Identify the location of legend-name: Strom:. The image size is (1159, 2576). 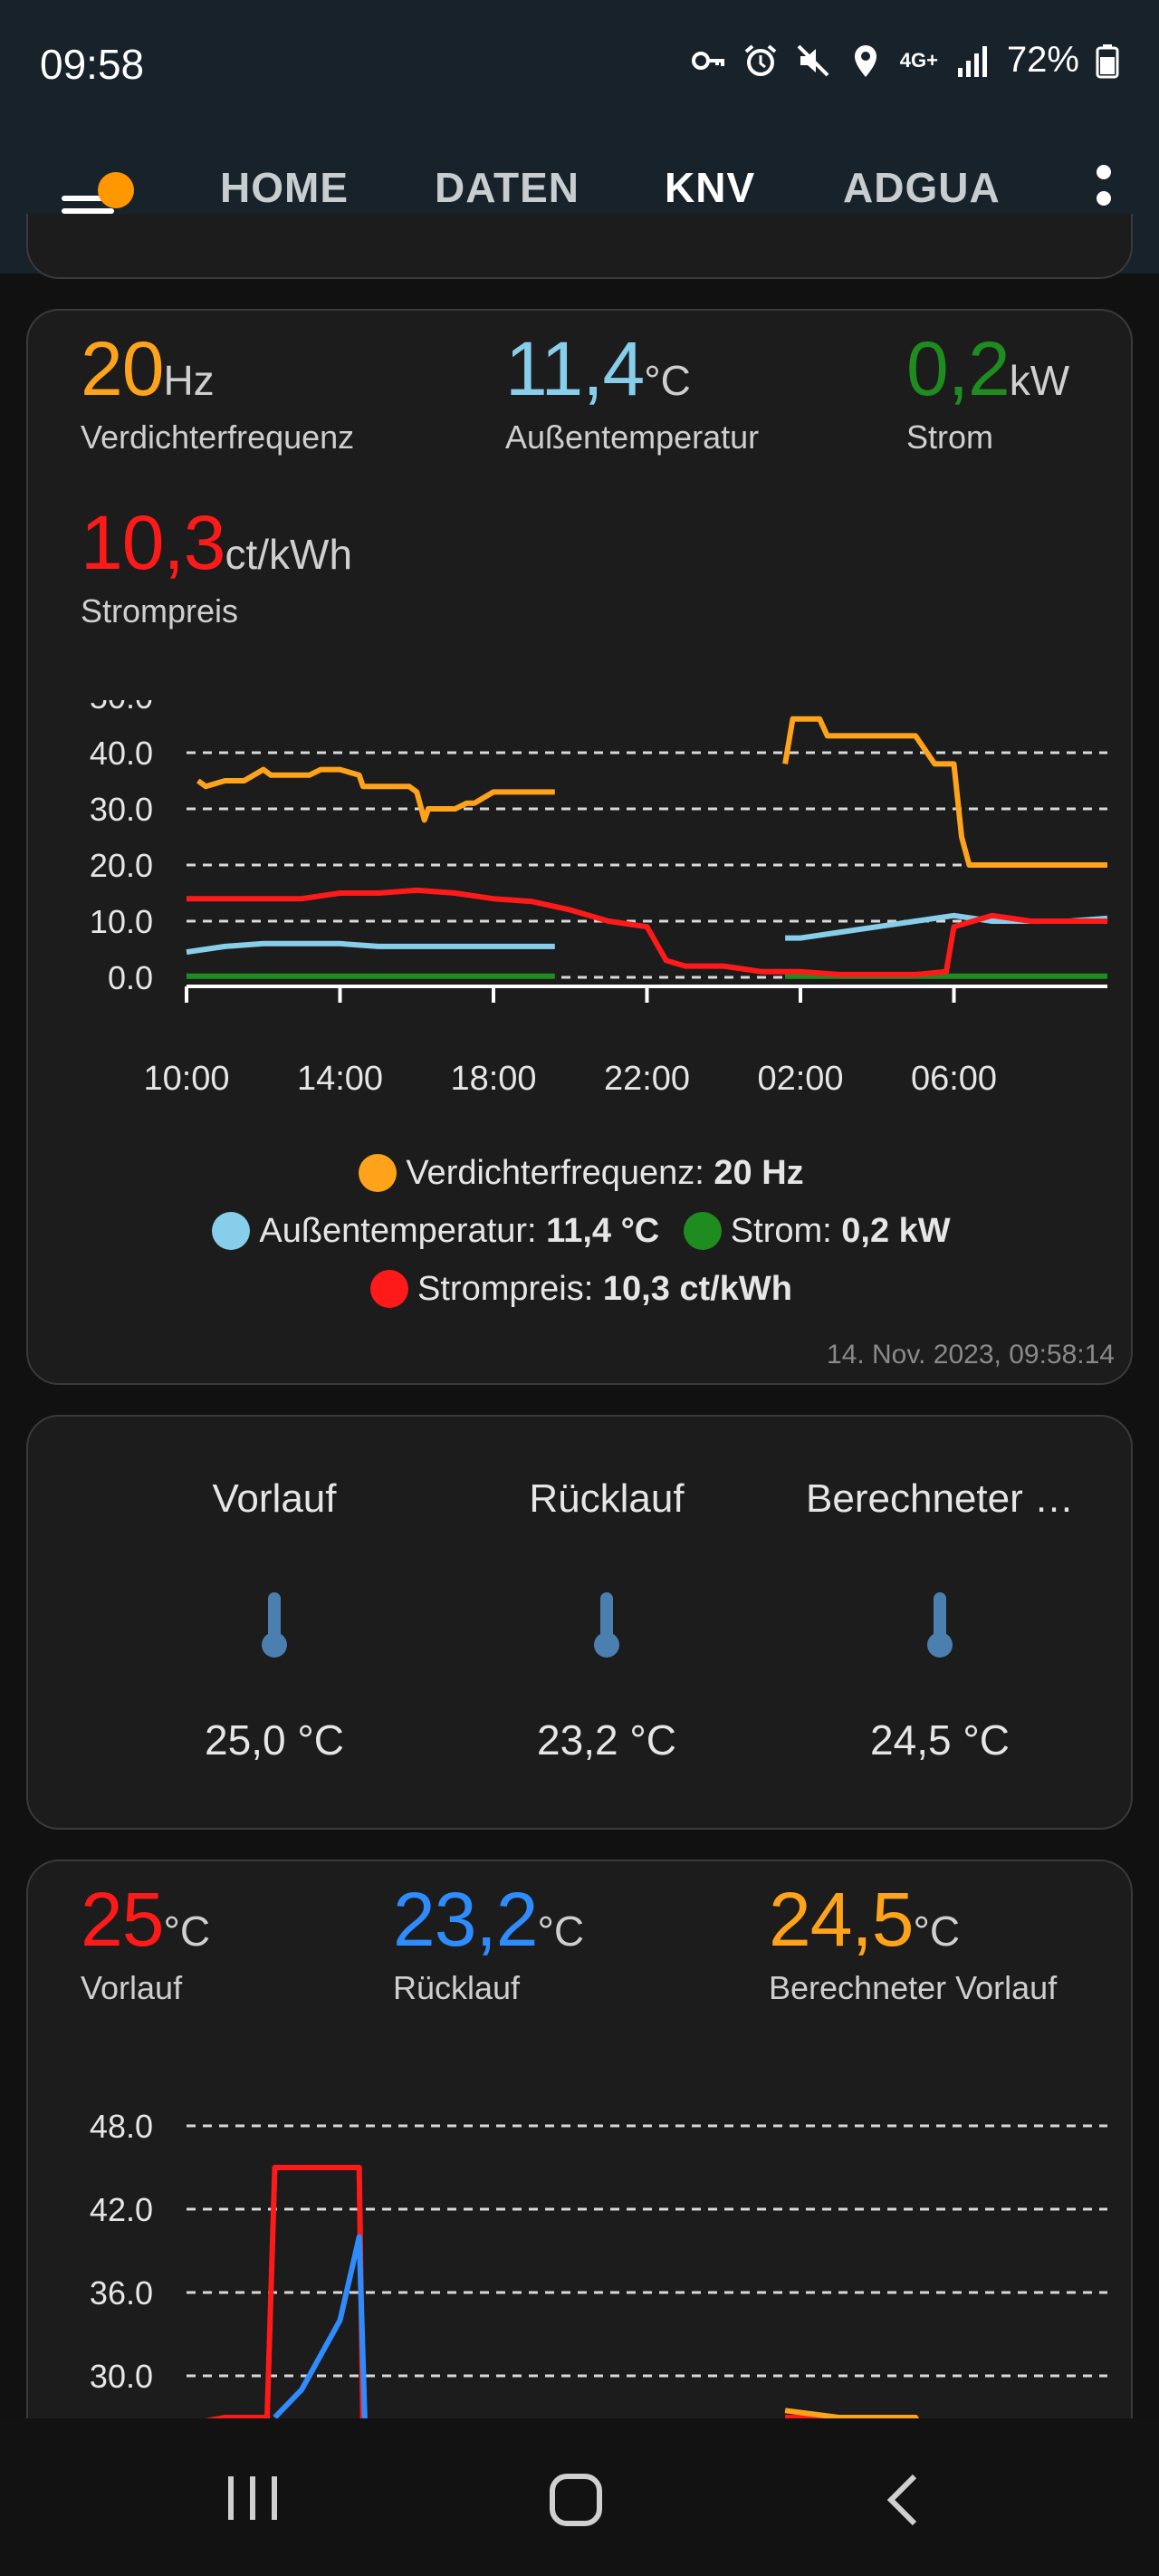
(781, 1231).